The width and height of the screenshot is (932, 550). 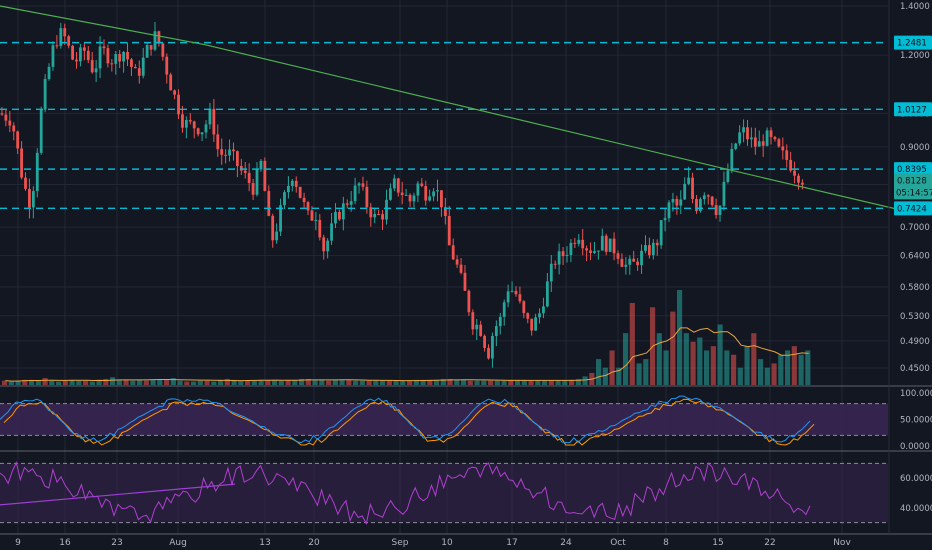 What do you see at coordinates (916, 394) in the screenshot?
I see `stochastic-tick-label: 100.0000` at bounding box center [916, 394].